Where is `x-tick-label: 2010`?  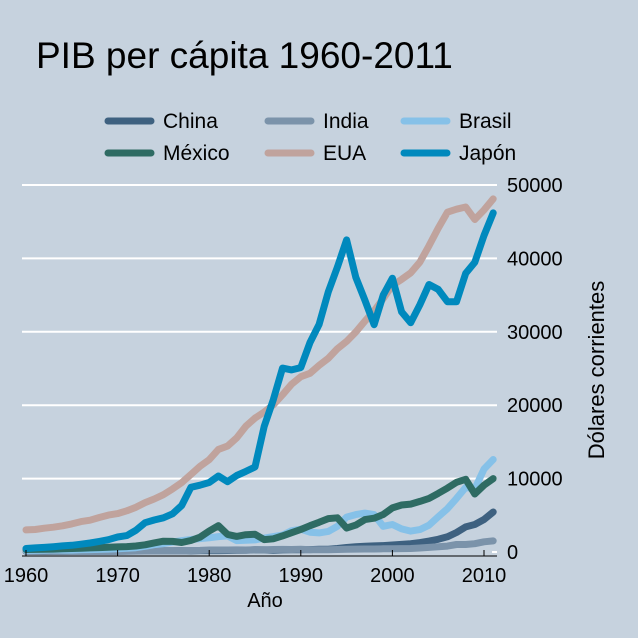
x-tick-label: 2010 is located at coordinates (484, 576).